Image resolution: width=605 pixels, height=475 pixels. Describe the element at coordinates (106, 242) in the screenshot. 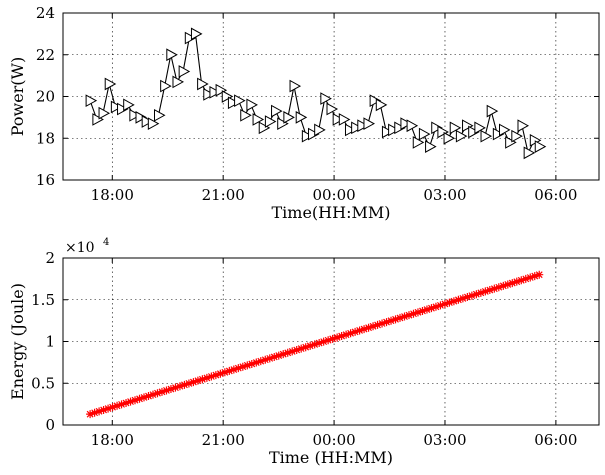

I see `energy-y-multiplier-exponent: 4` at that location.